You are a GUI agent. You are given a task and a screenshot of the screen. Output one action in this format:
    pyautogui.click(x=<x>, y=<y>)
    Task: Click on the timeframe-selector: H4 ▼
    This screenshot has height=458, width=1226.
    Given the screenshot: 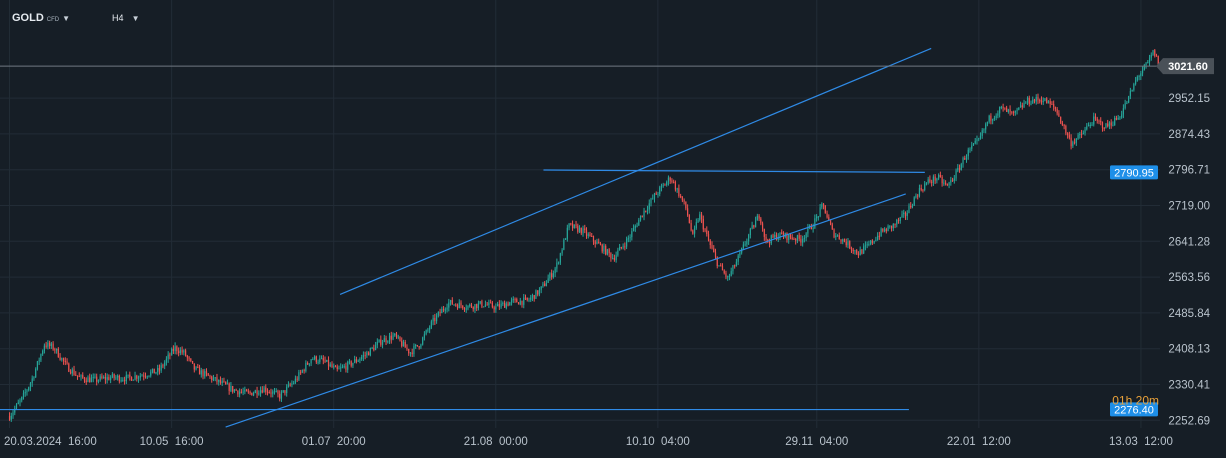 What is the action you would take?
    pyautogui.click(x=125, y=18)
    